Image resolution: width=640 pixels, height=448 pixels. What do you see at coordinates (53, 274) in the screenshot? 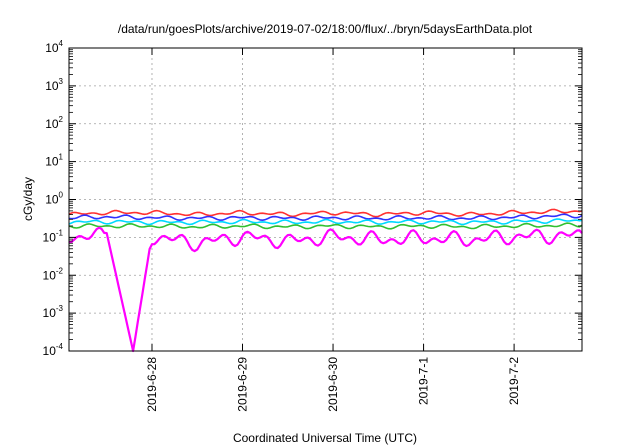
I see `y-tick-label: 10⁻²` at bounding box center [53, 274].